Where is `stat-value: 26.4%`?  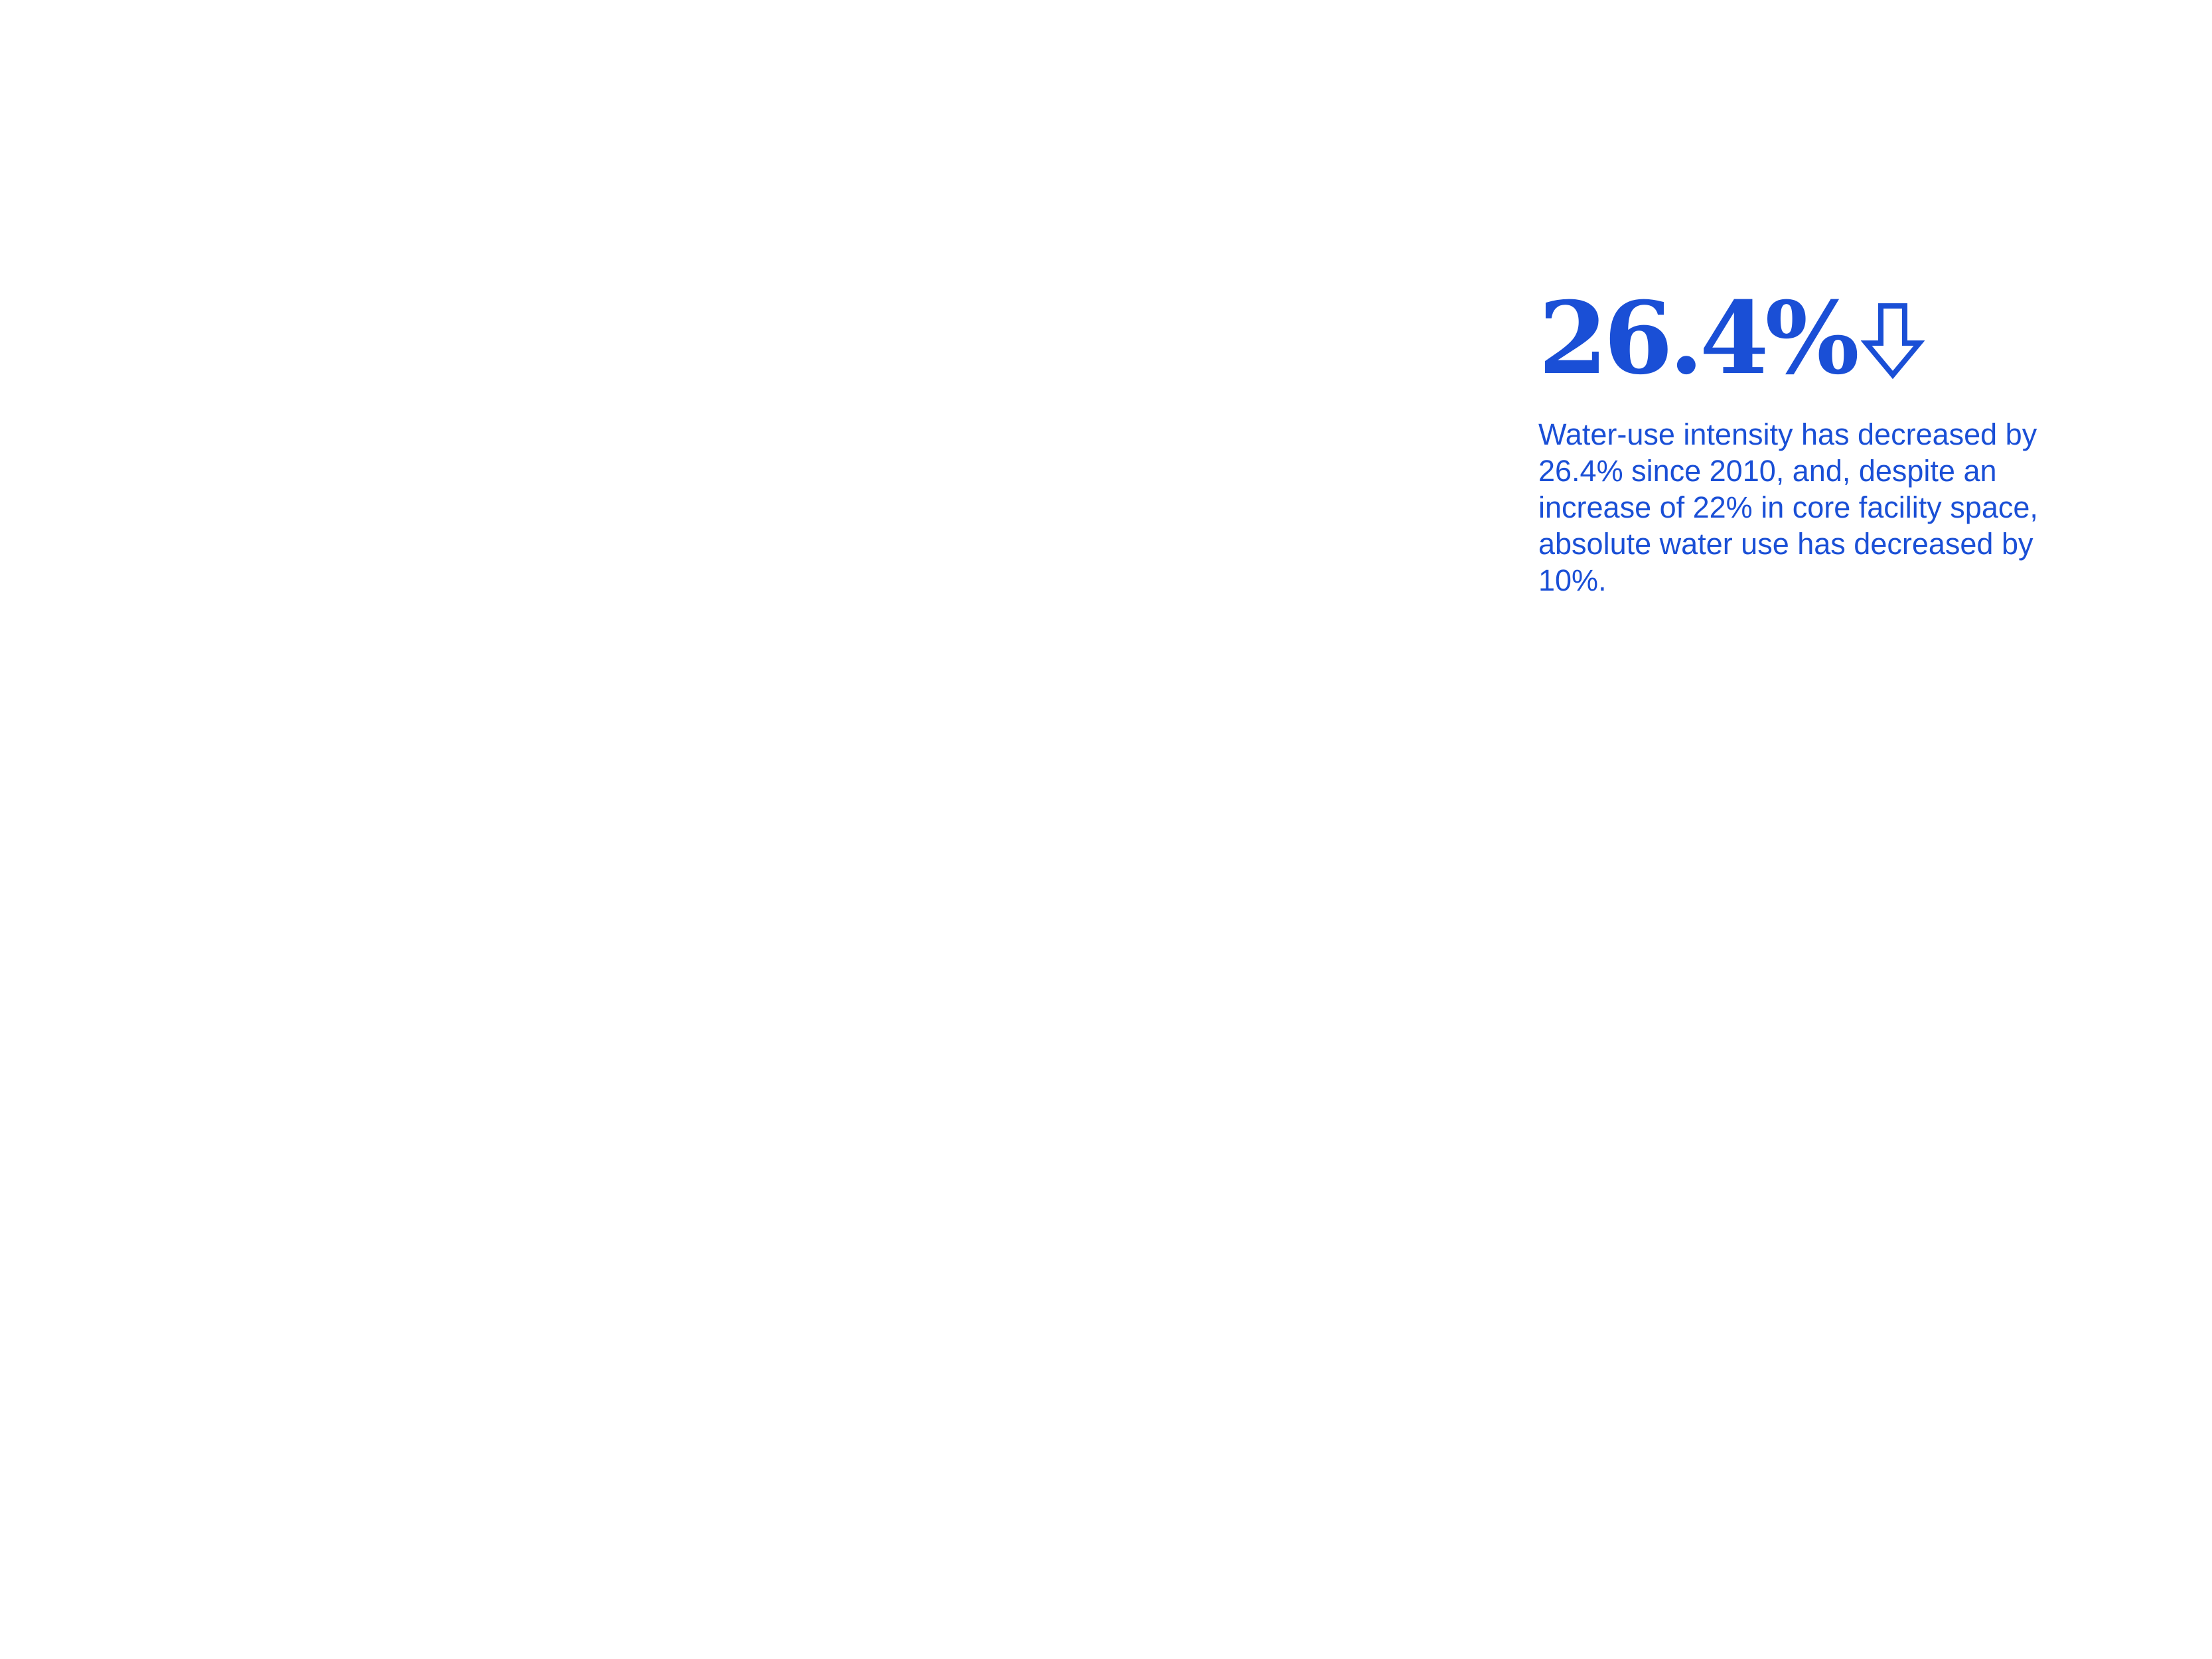 stat-value: 26.4% is located at coordinates (1699, 338).